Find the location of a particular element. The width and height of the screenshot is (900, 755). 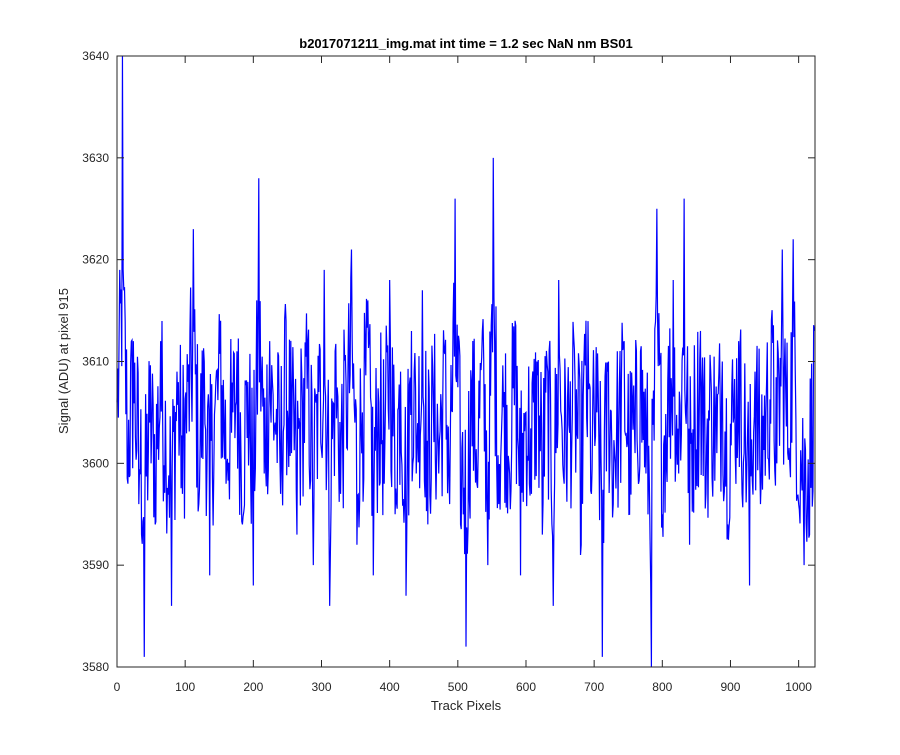

y-tick-label: 3620 is located at coordinates (95, 260).